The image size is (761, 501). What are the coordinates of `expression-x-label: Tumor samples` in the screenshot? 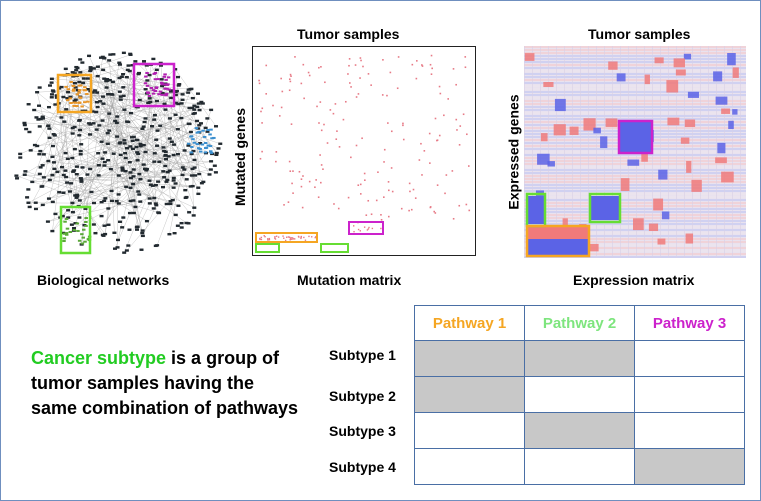 It's located at (639, 34).